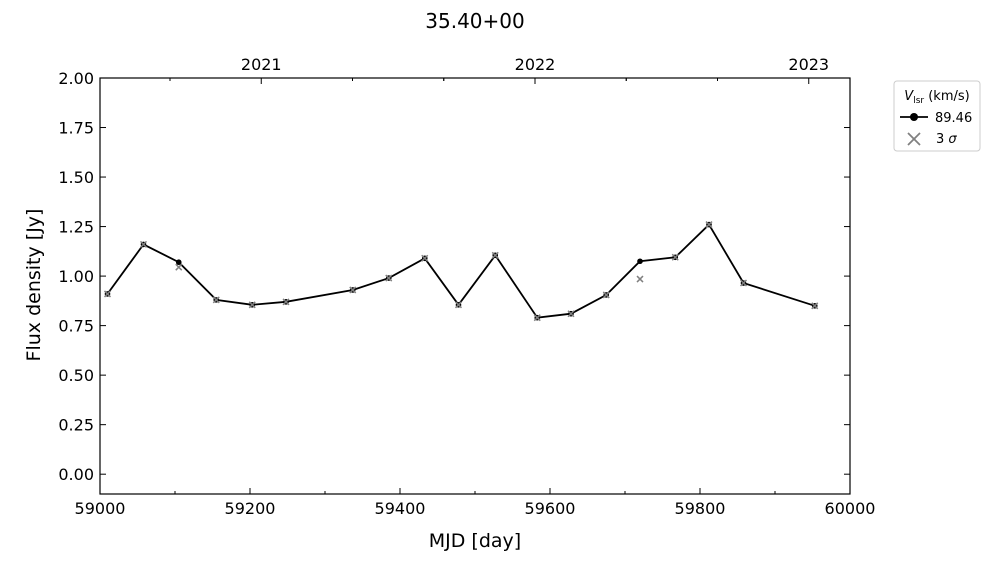  What do you see at coordinates (400, 508) in the screenshot?
I see `x-tick-label: 59400` at bounding box center [400, 508].